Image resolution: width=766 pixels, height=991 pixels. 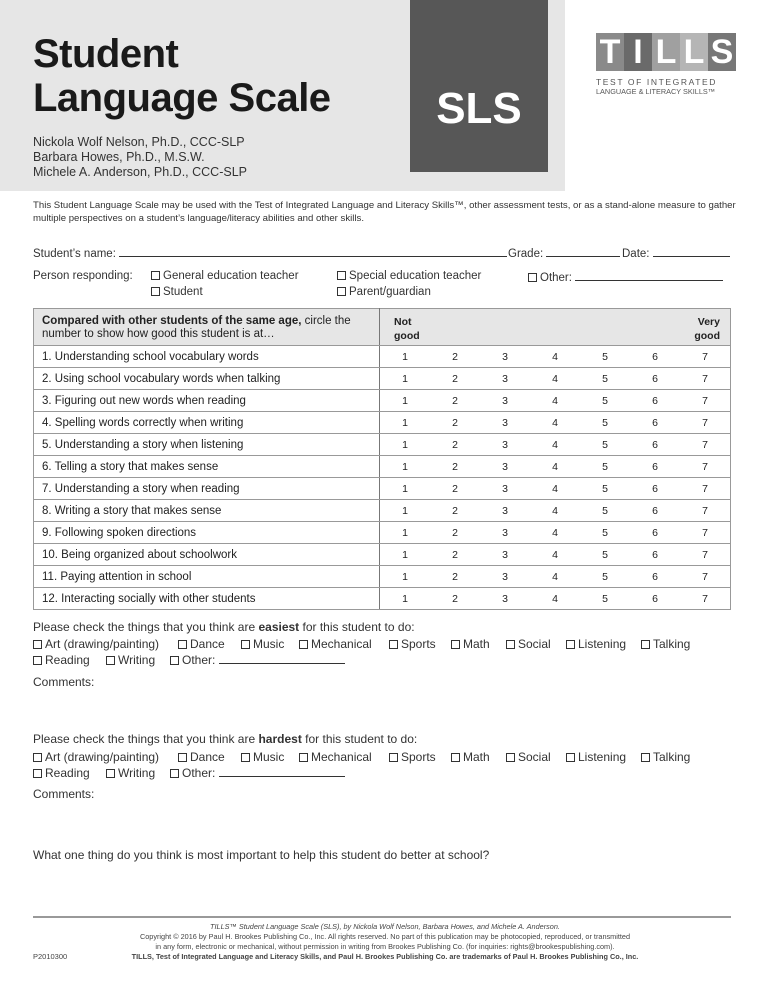 What do you see at coordinates (262, 757) in the screenshot?
I see `hardest-checkbox-music: Music` at bounding box center [262, 757].